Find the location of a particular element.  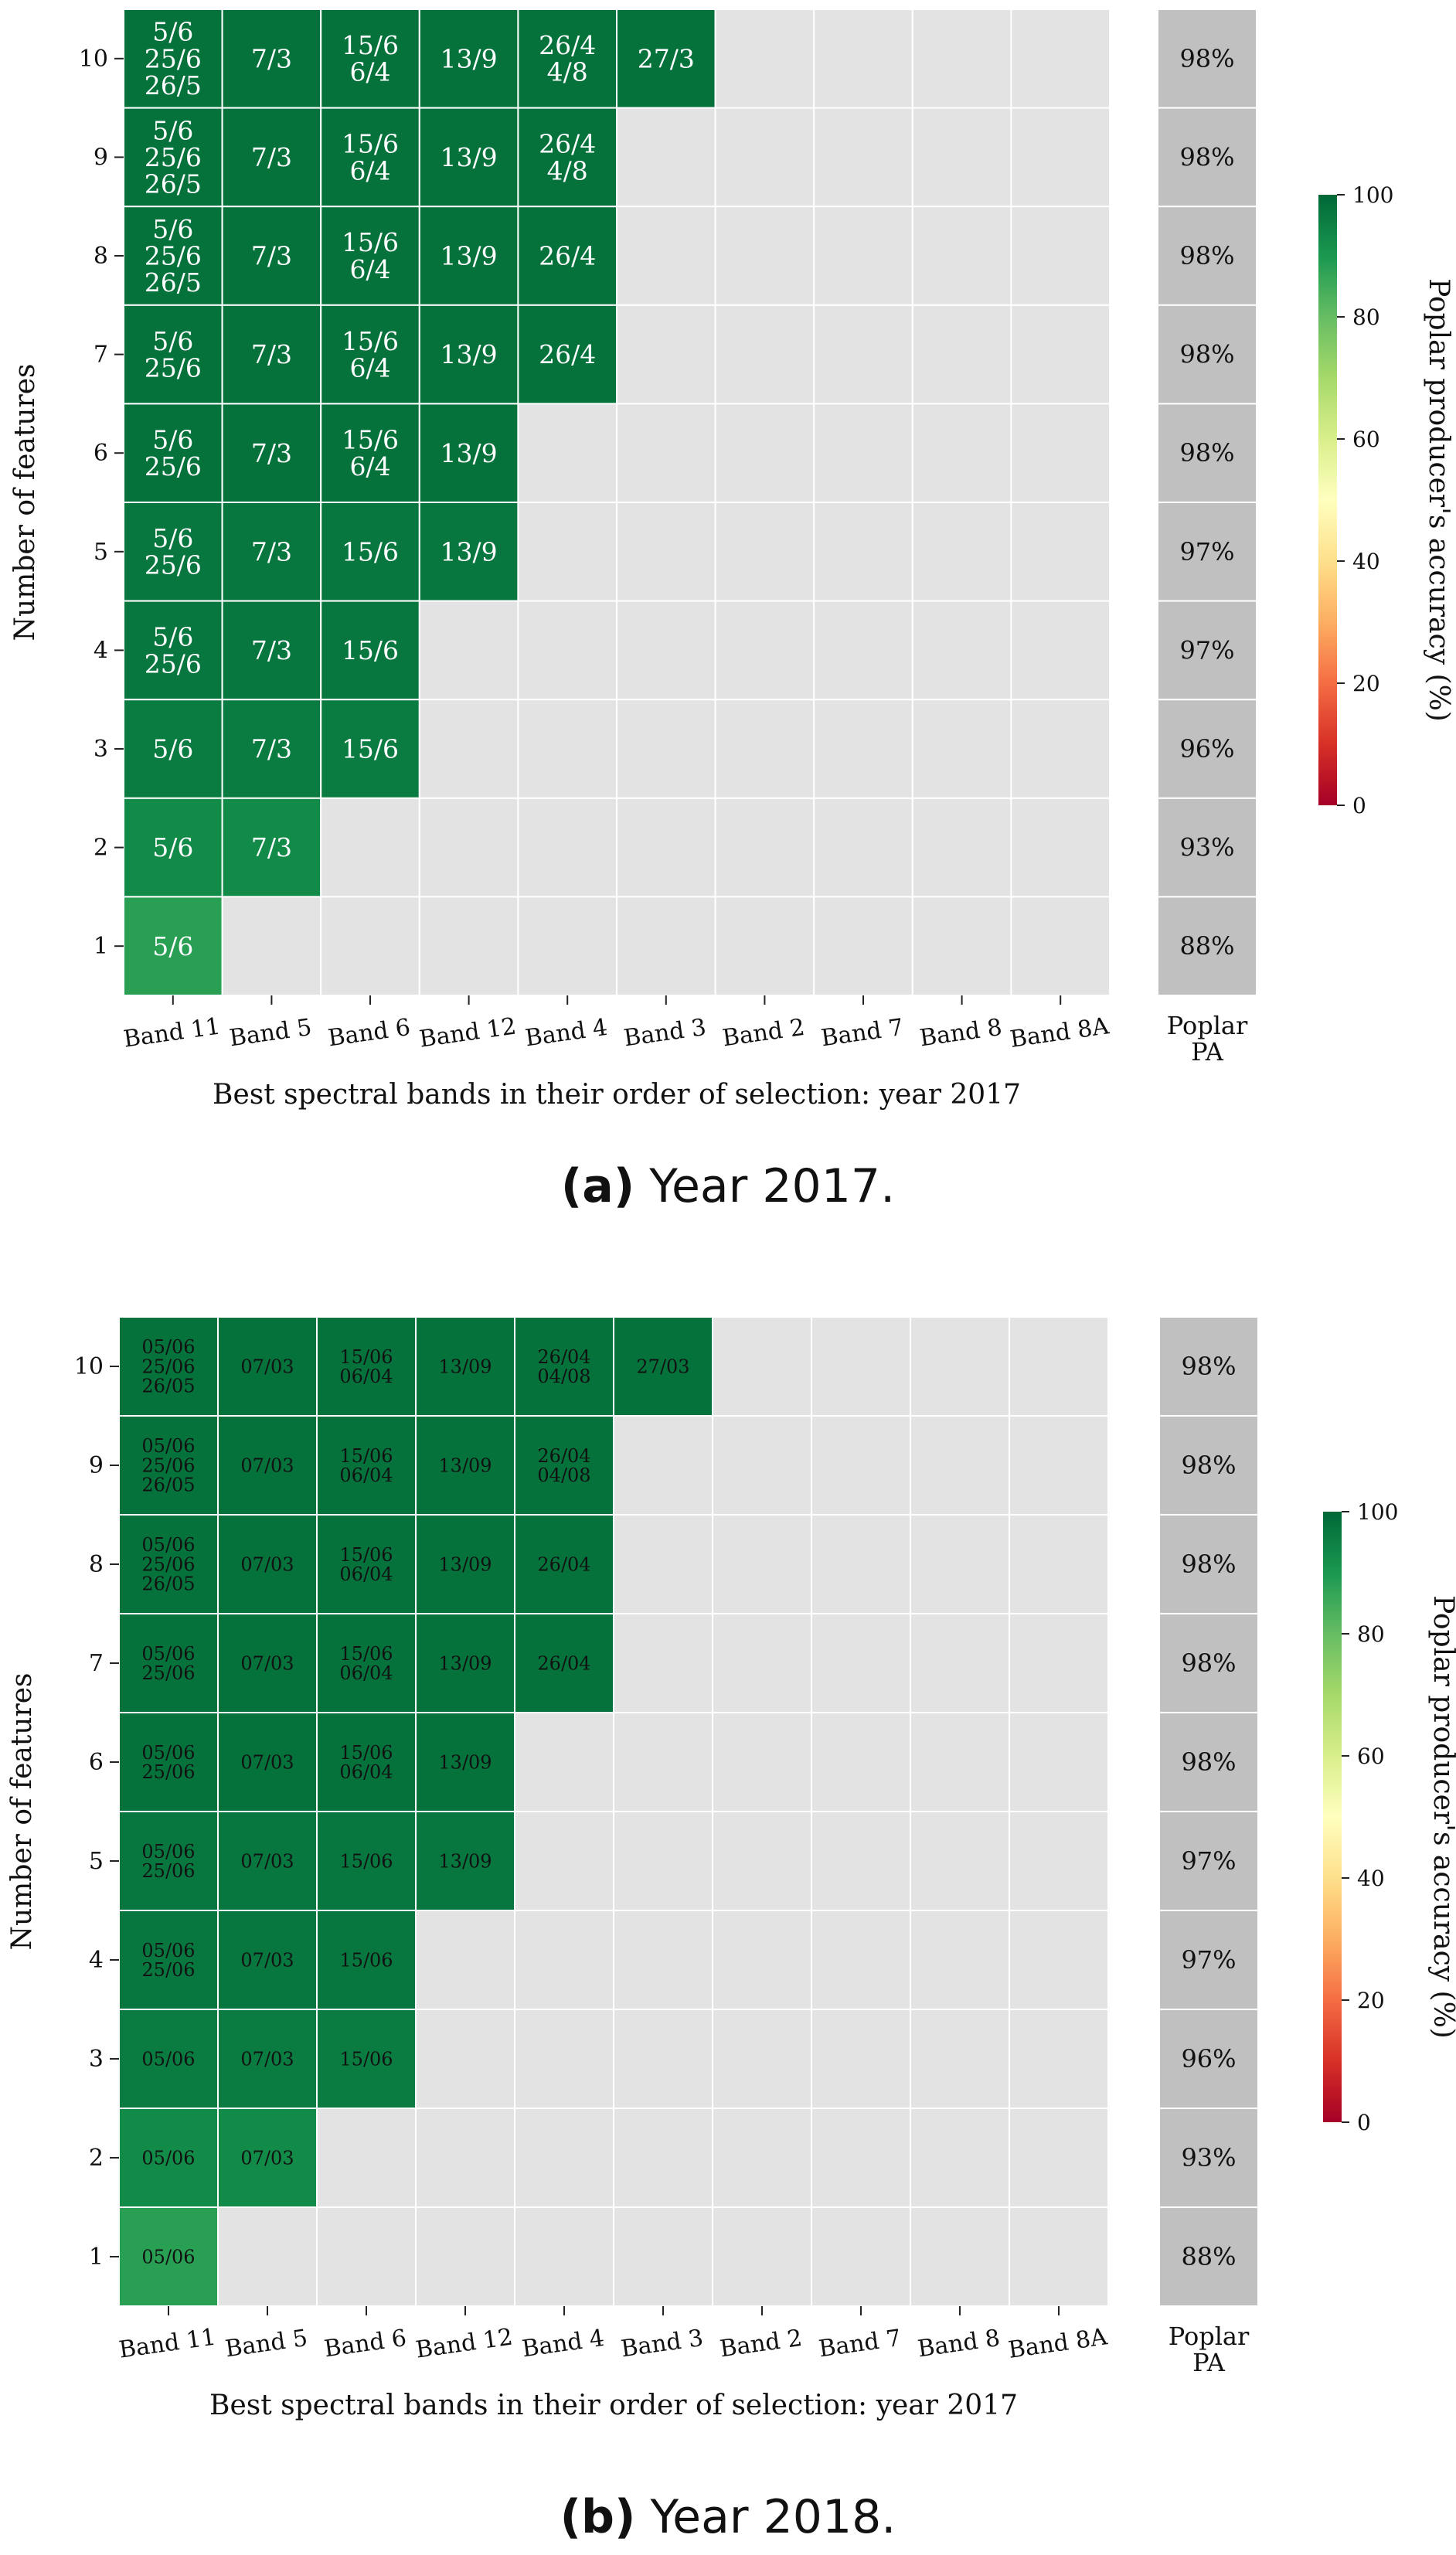

y-tick-label: 6 is located at coordinates (97, 1762).